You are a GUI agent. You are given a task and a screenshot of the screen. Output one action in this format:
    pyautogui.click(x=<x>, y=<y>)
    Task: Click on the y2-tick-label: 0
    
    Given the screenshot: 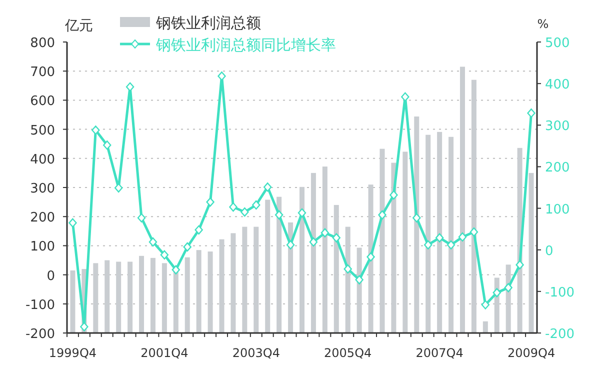 What is the action you would take?
    pyautogui.click(x=549, y=251)
    